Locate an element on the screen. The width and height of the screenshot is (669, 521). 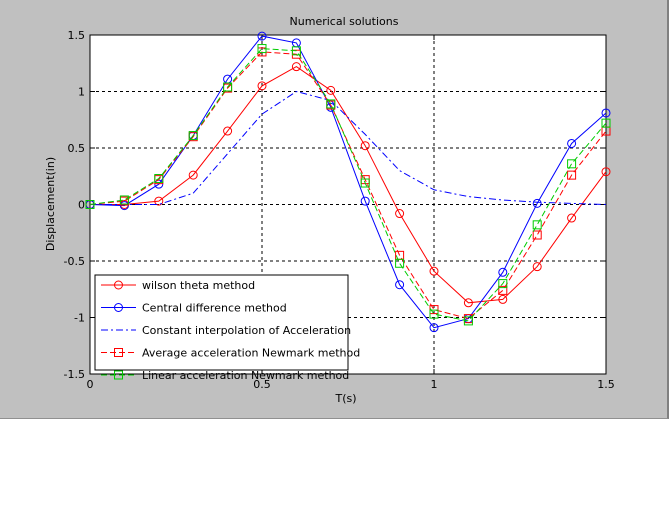
legend-entry: wilson theta method is located at coordinates (198, 285).